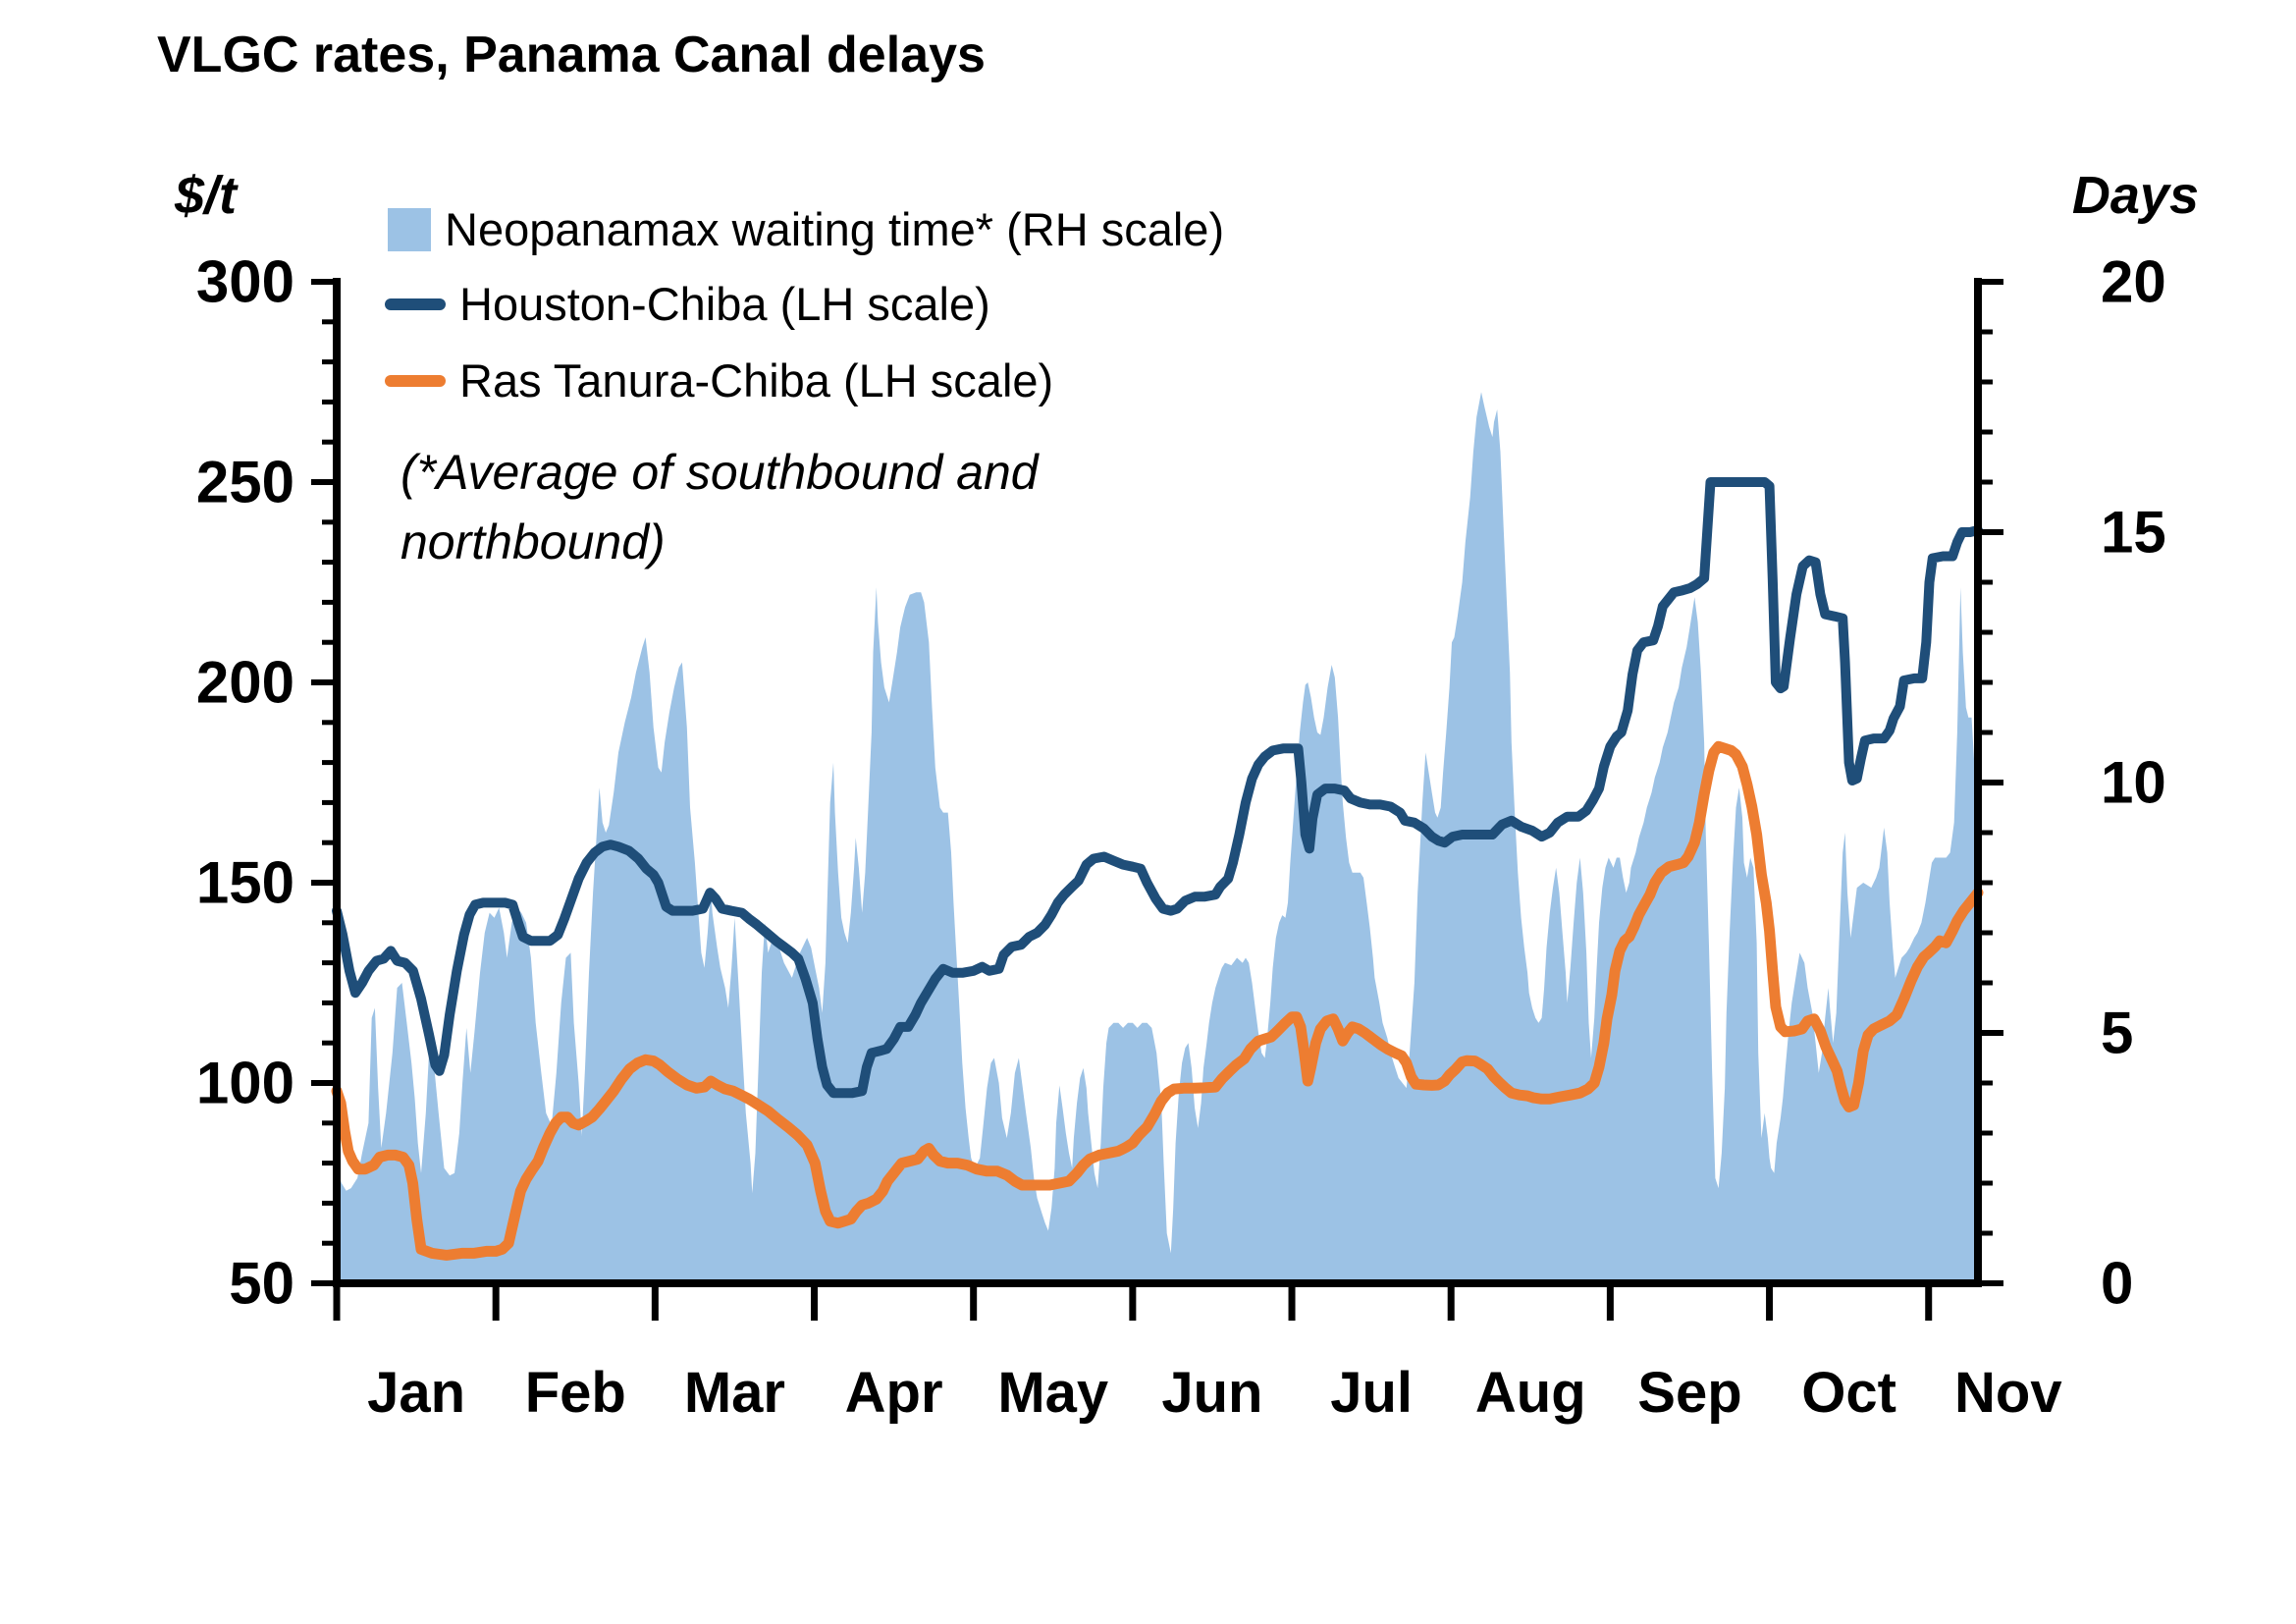 The height and width of the screenshot is (1624, 2296). Describe the element at coordinates (1371, 1393) in the screenshot. I see `x-axis-month-label: Jul` at that location.